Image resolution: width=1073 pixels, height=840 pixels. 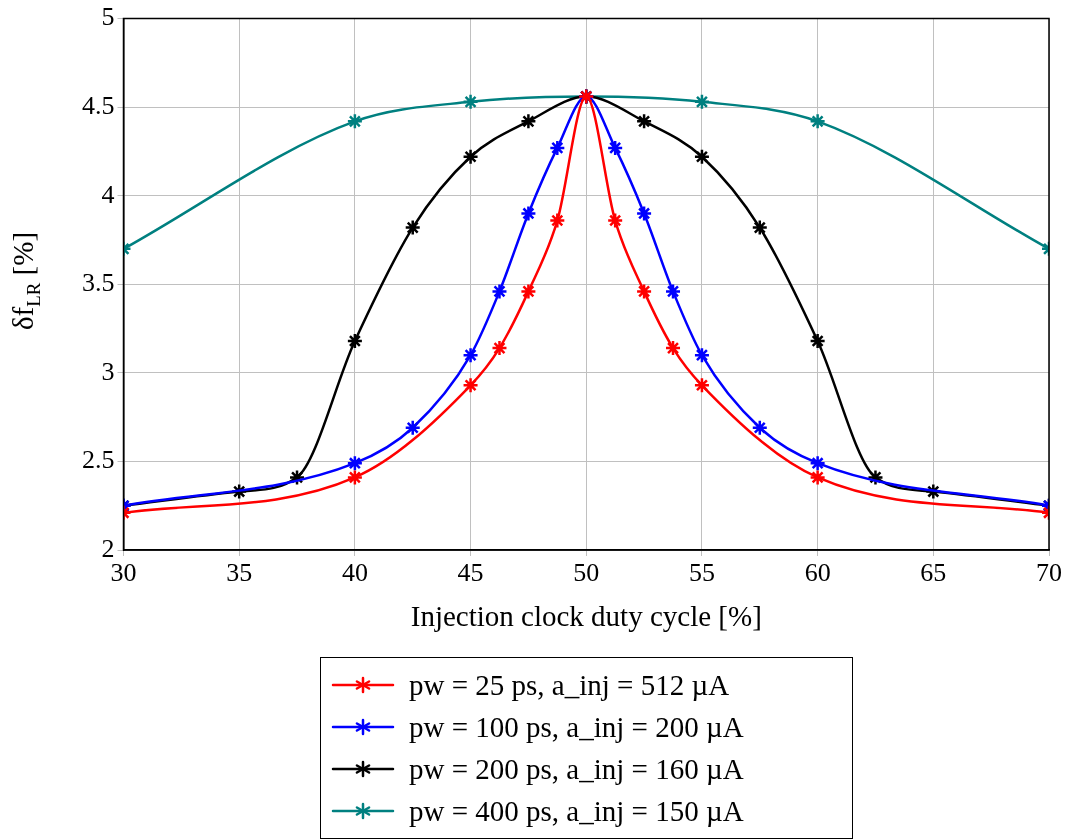 What do you see at coordinates (586, 616) in the screenshot?
I see `x-axis-title: Injection clock duty cycle [%]` at bounding box center [586, 616].